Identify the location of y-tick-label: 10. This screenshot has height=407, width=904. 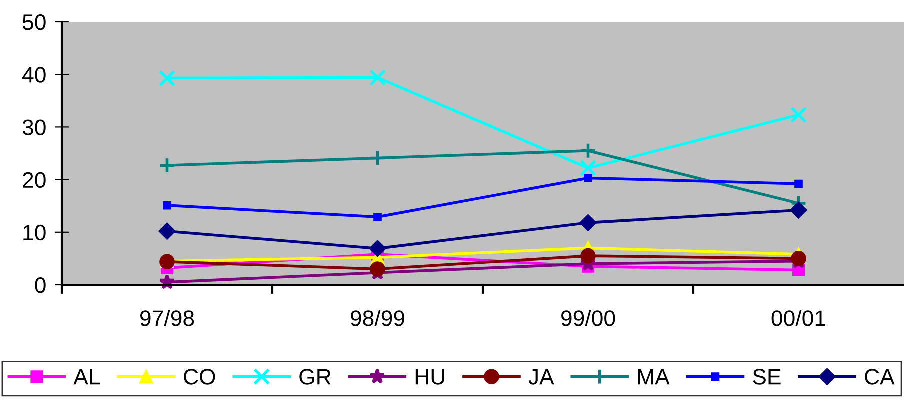
(35, 232).